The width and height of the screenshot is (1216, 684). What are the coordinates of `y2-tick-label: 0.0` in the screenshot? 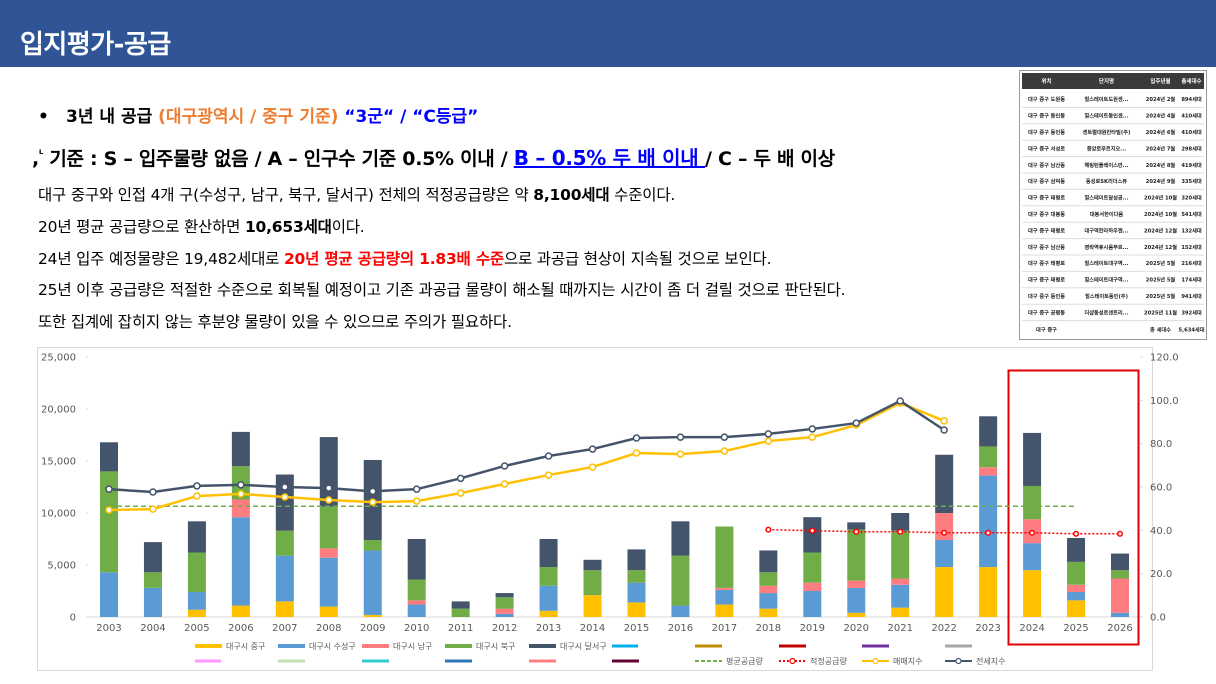 It's located at (1158, 618).